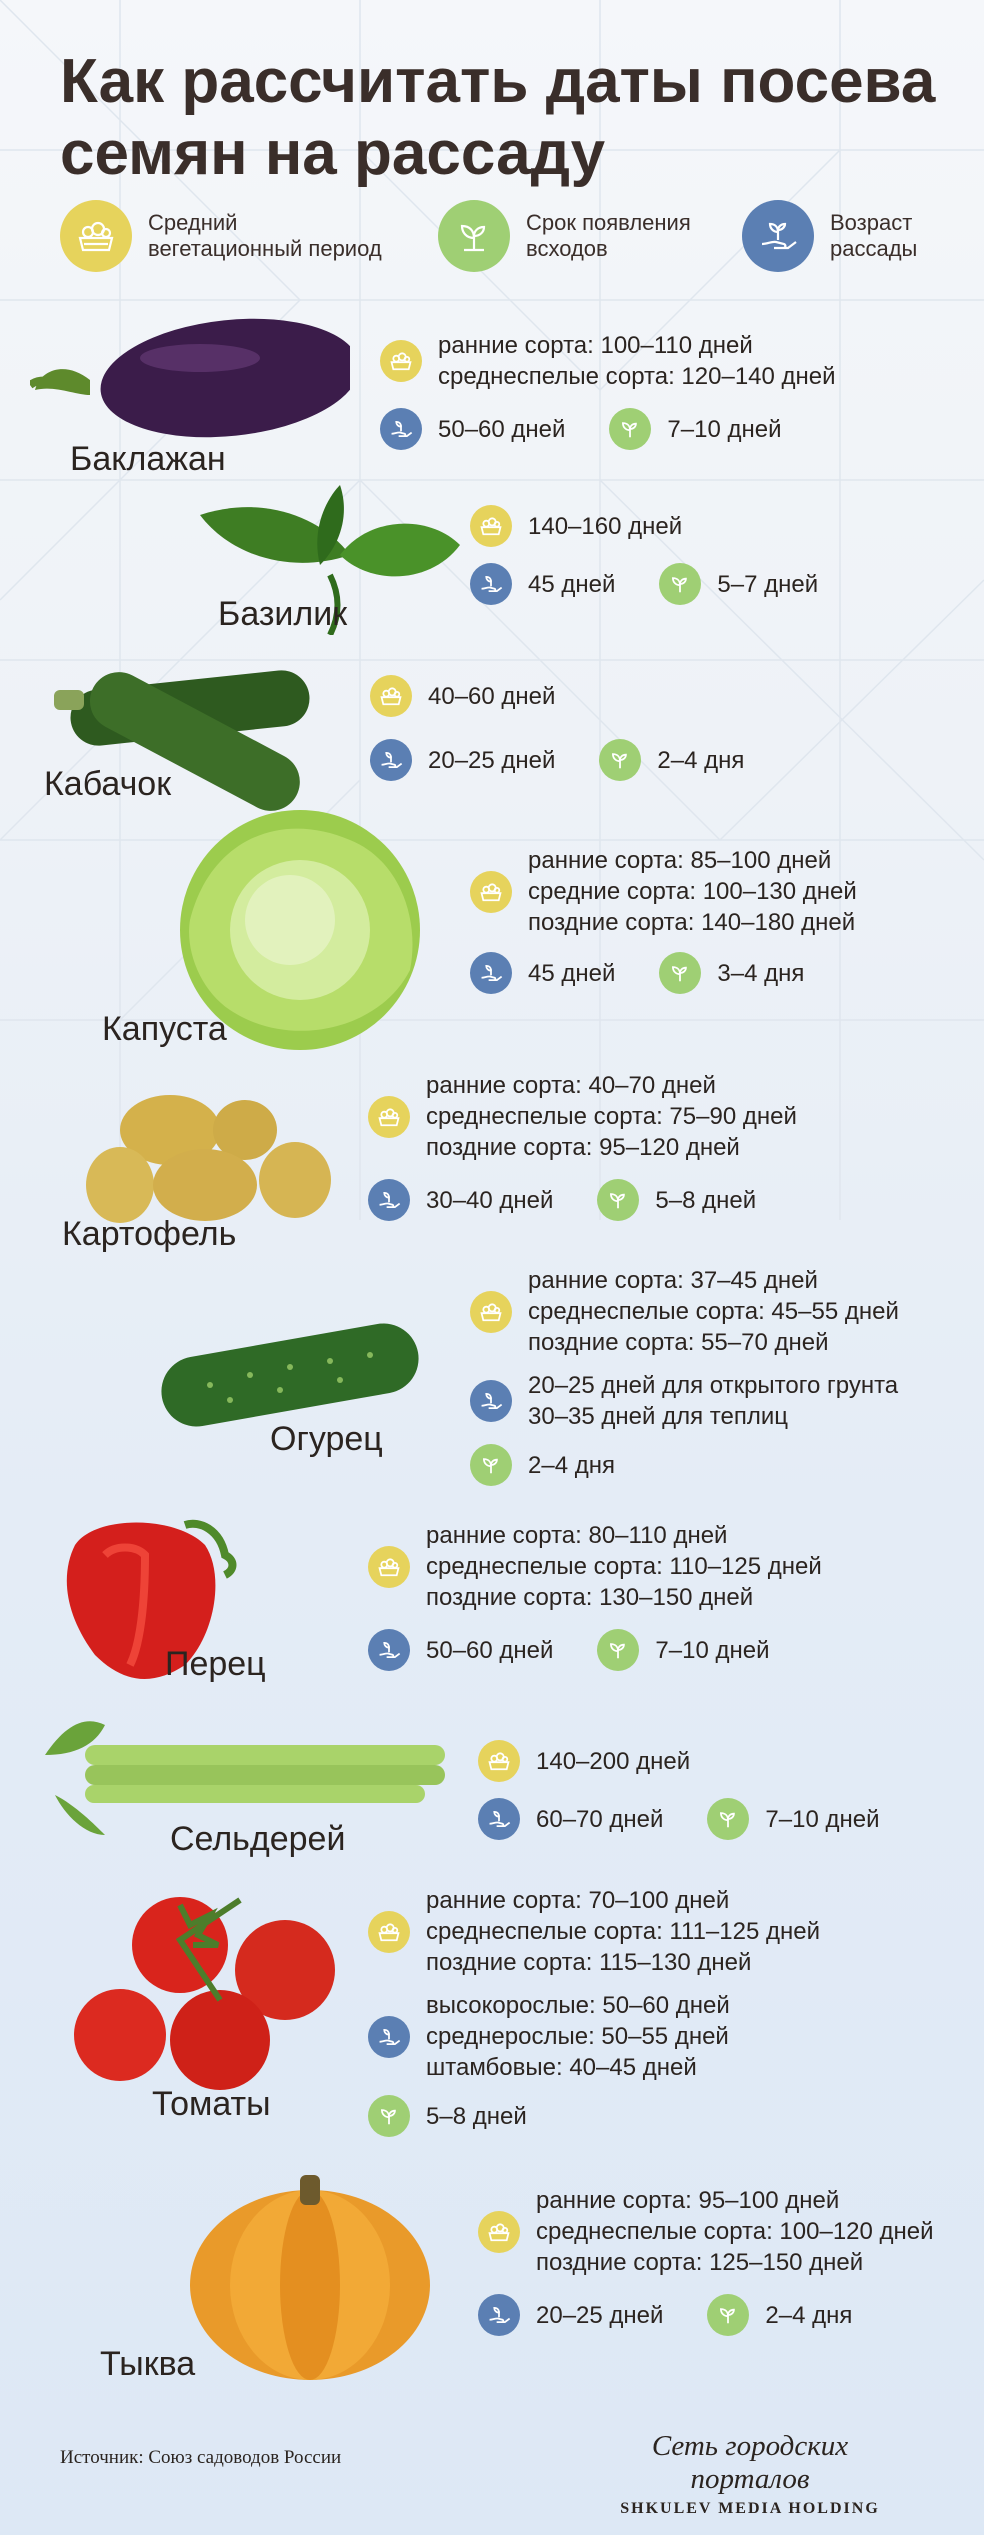  Describe the element at coordinates (572, 584) in the screenshot. I see `seedling-age-line: 45 дней` at that location.